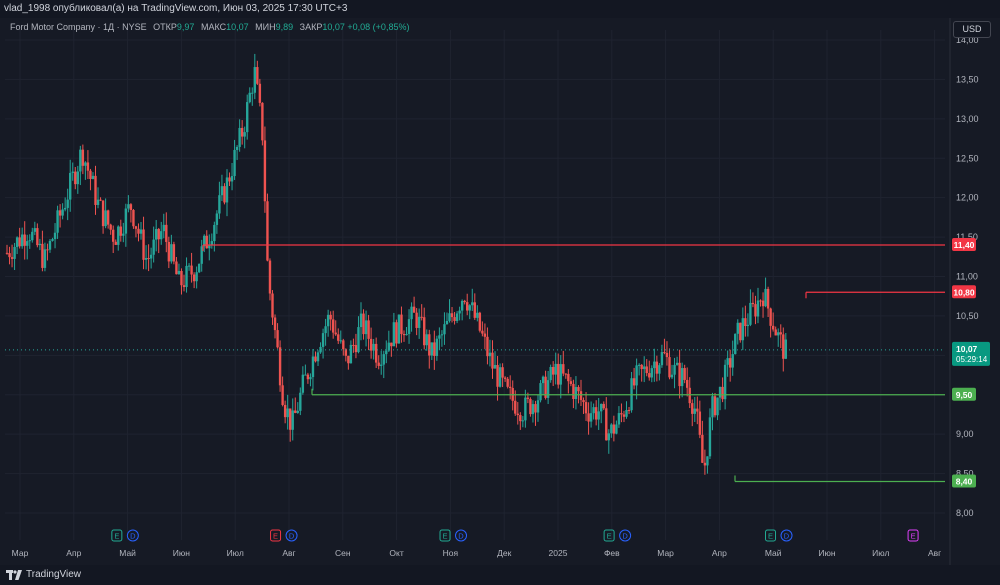 This screenshot has width=1000, height=585. I want to click on price-tick-label: 8,00, so click(965, 513).